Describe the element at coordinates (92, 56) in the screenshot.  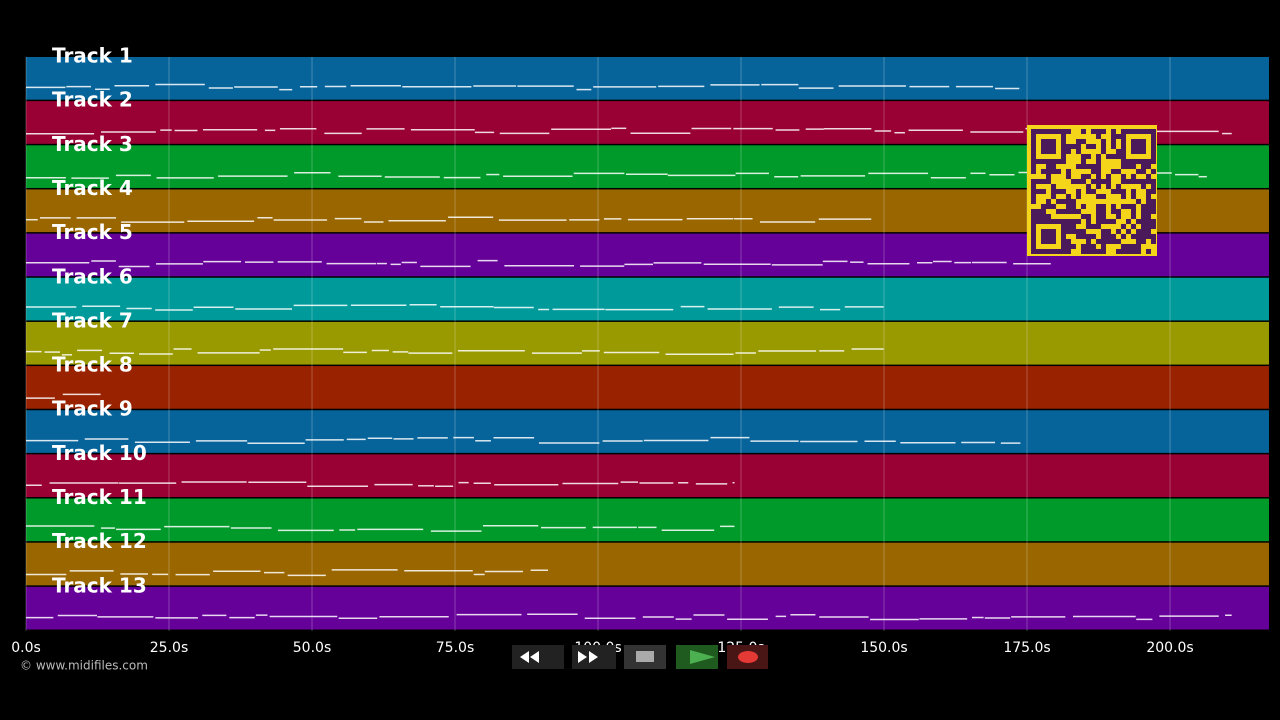
I see `track-label: Track 1` at that location.